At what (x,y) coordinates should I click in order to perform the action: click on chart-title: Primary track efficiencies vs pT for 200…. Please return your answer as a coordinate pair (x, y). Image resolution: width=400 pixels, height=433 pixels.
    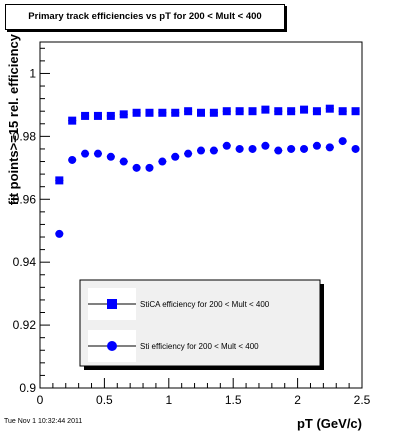
    Looking at the image, I should click on (145, 16).